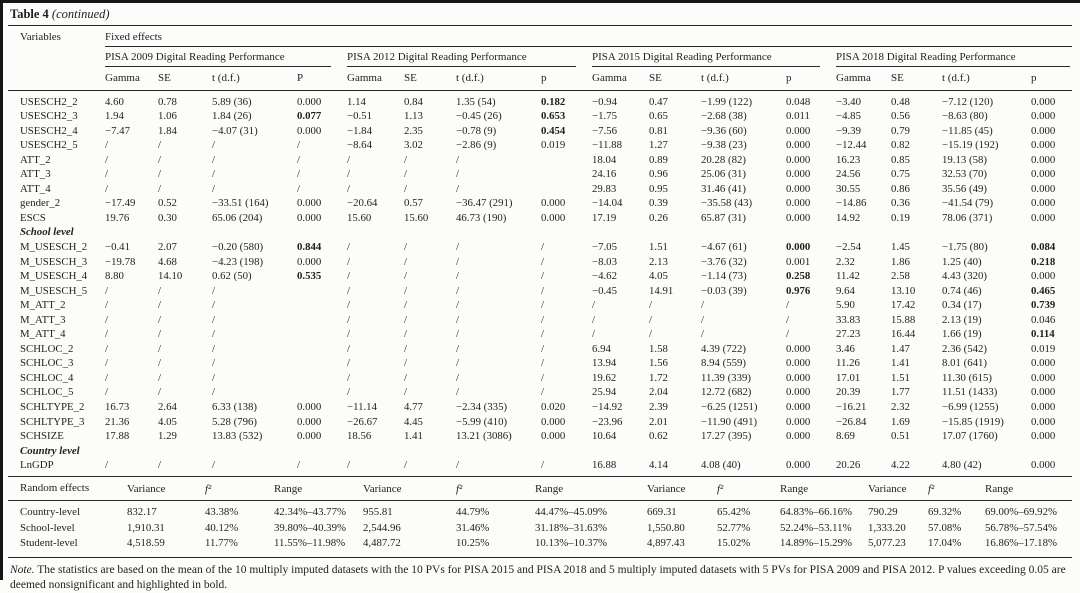  Describe the element at coordinates (359, 436) in the screenshot. I see `gamma-cell: 18.56` at that location.